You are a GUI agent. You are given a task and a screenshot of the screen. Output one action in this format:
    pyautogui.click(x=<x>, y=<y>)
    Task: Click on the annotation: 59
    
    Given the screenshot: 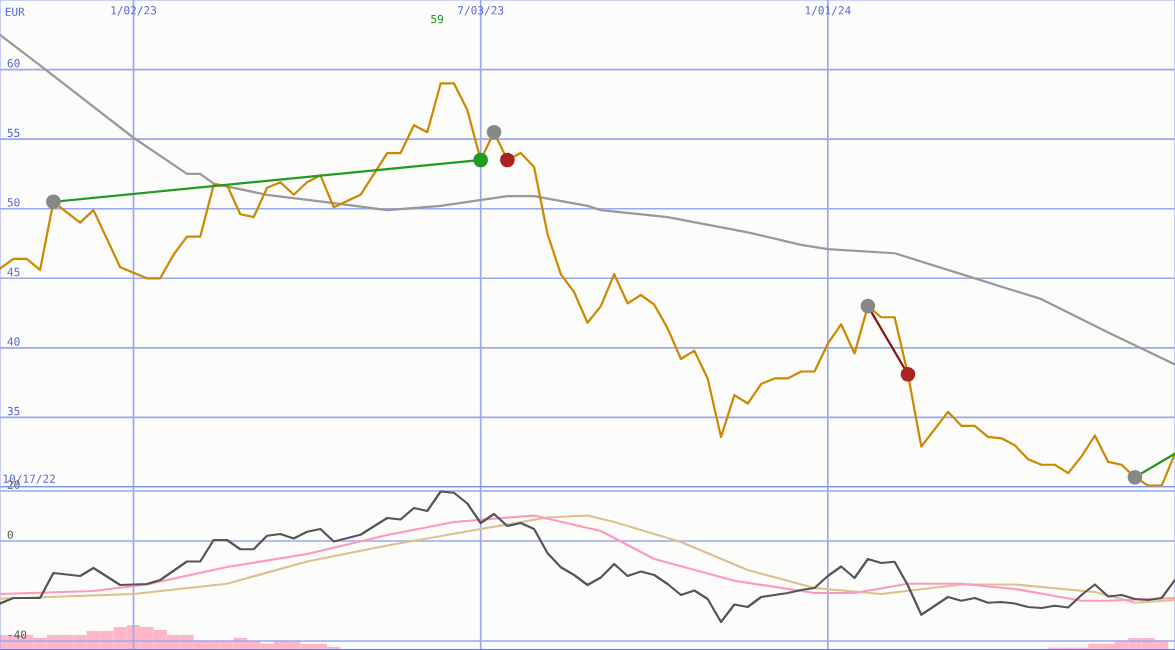 What is the action you would take?
    pyautogui.click(x=437, y=19)
    